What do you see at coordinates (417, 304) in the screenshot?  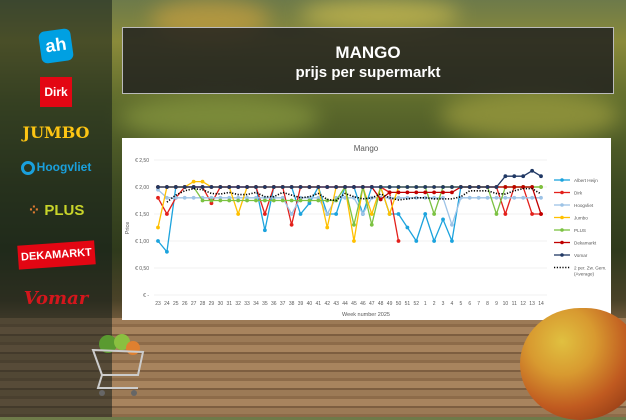 I see `x-tick-label: 52` at bounding box center [417, 304].